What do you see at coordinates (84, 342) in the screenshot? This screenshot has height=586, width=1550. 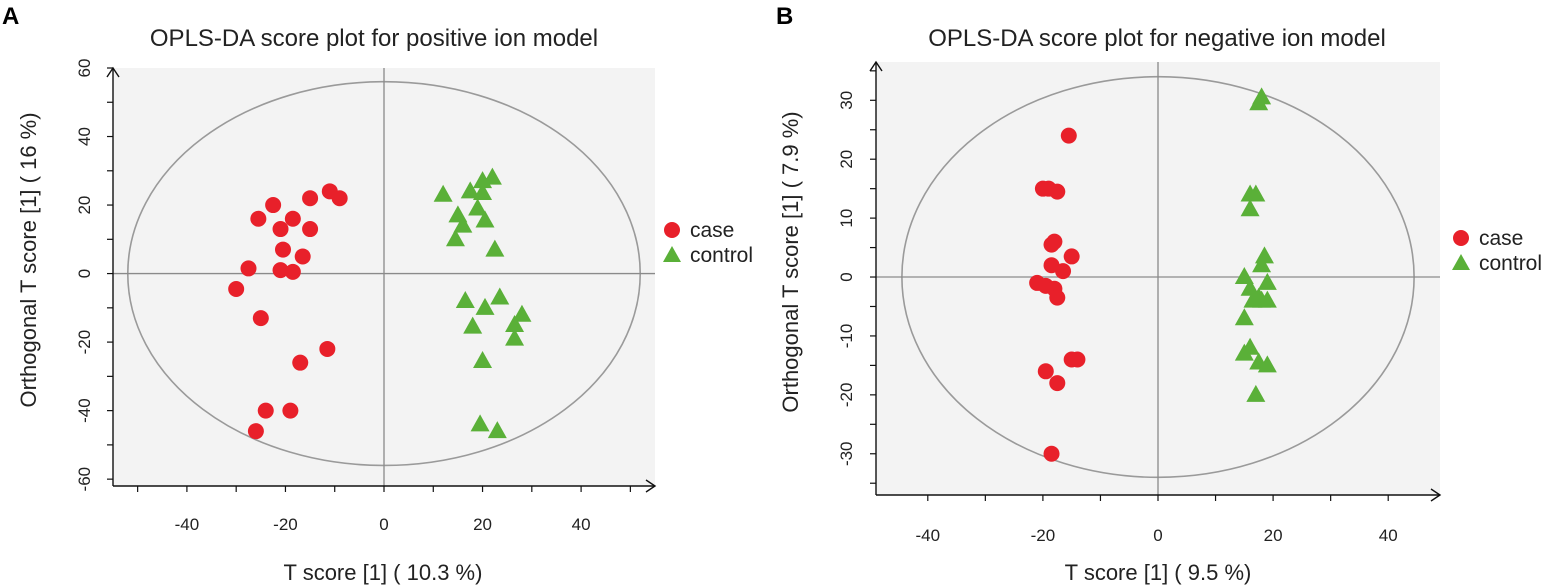 I see `panel-a-y-tick-label: -20` at bounding box center [84, 342].